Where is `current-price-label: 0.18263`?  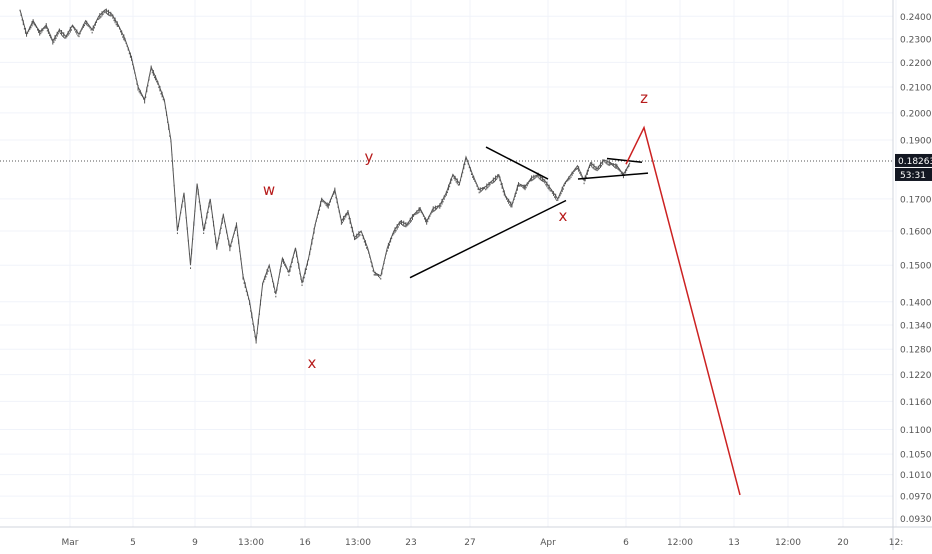 current-price-label: 0.18263 is located at coordinates (915, 162).